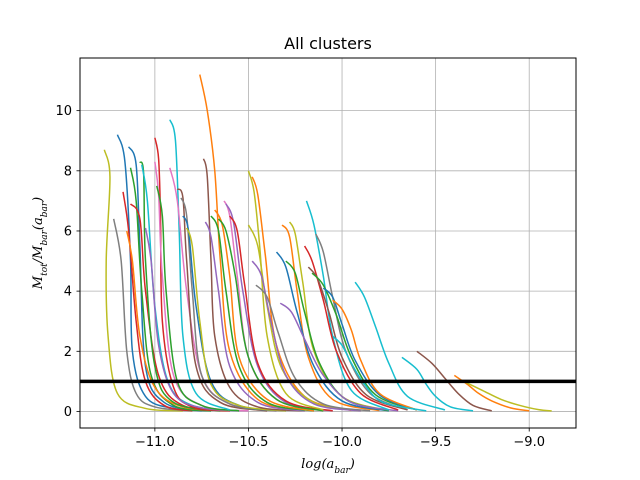 The image size is (640, 480). What do you see at coordinates (68, 352) in the screenshot?
I see `y-tick-label: 2` at bounding box center [68, 352].